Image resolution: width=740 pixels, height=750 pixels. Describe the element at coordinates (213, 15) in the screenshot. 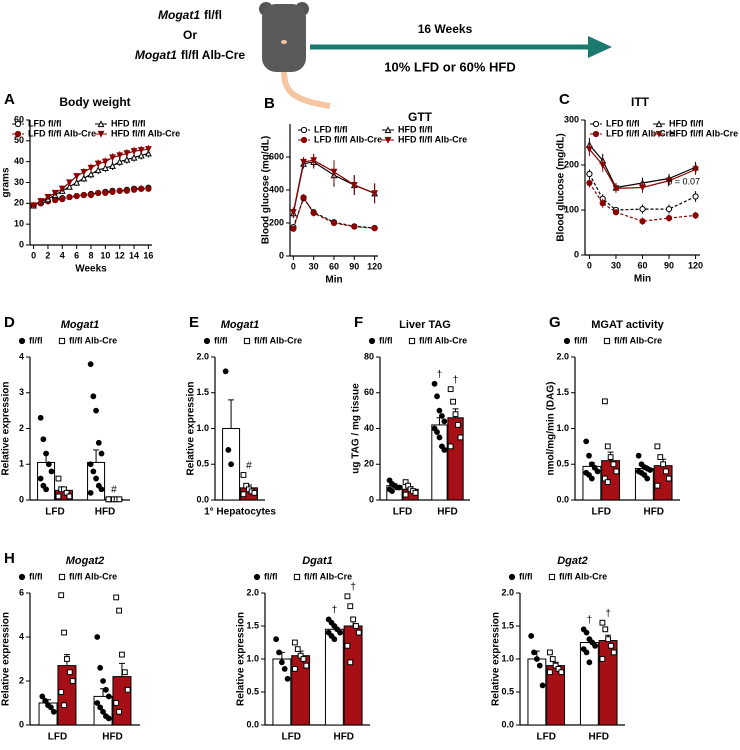

I see `suffix: fl/fl` at that location.